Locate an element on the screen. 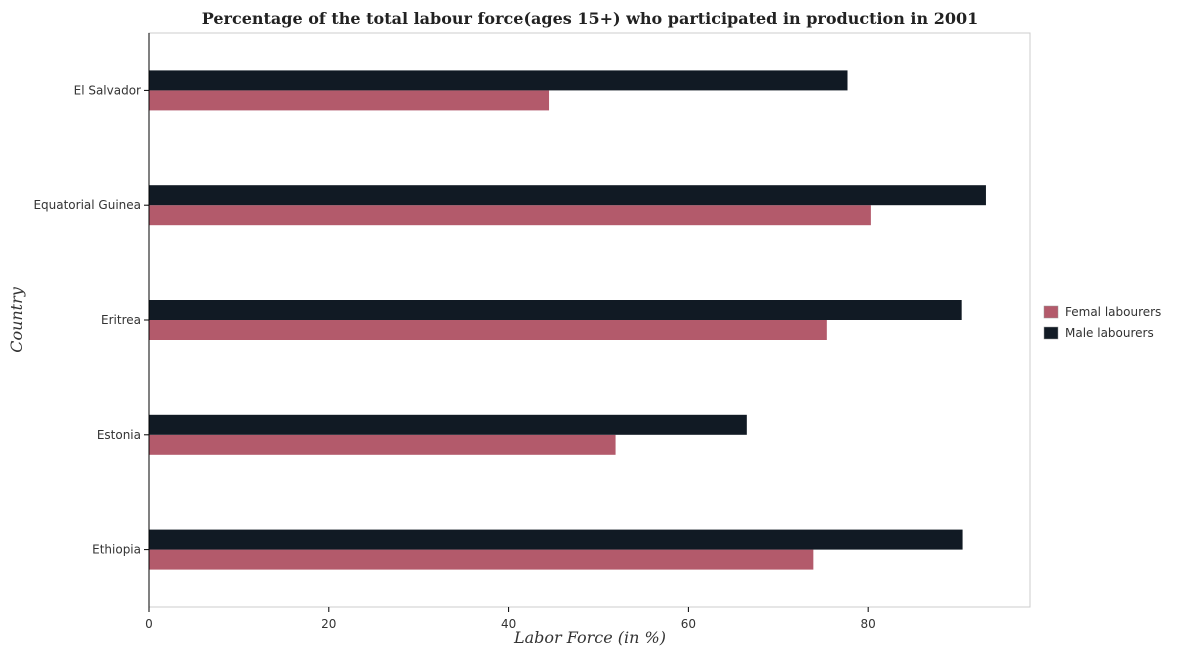  legend-label-male: Male labourers is located at coordinates (1109, 333).